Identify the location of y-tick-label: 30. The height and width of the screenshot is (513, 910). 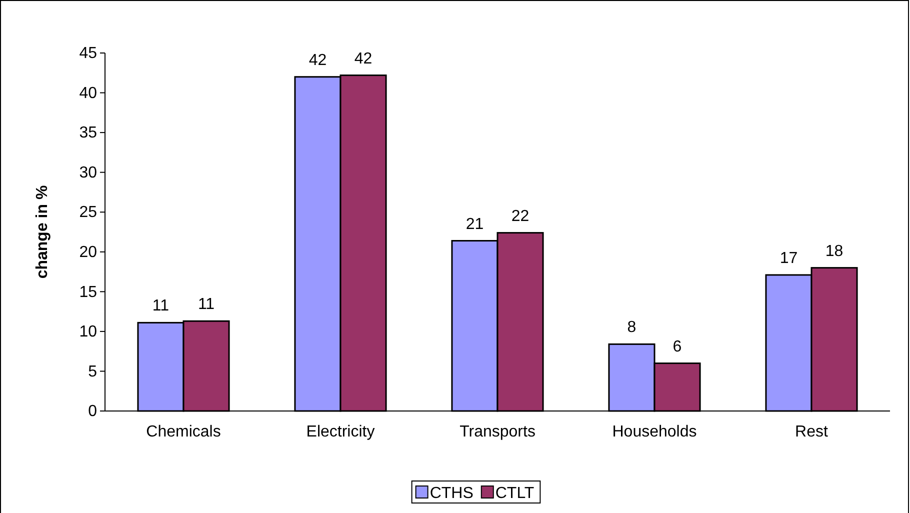
(88, 173).